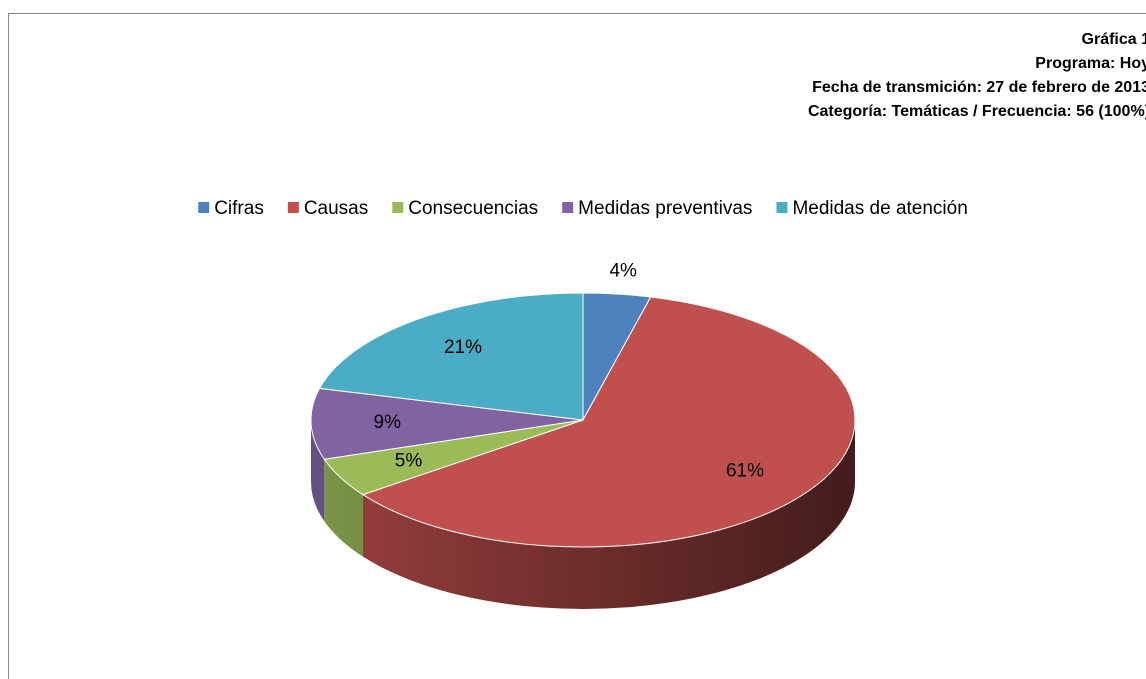 The height and width of the screenshot is (679, 1146). I want to click on data-label: 5%, so click(409, 461).